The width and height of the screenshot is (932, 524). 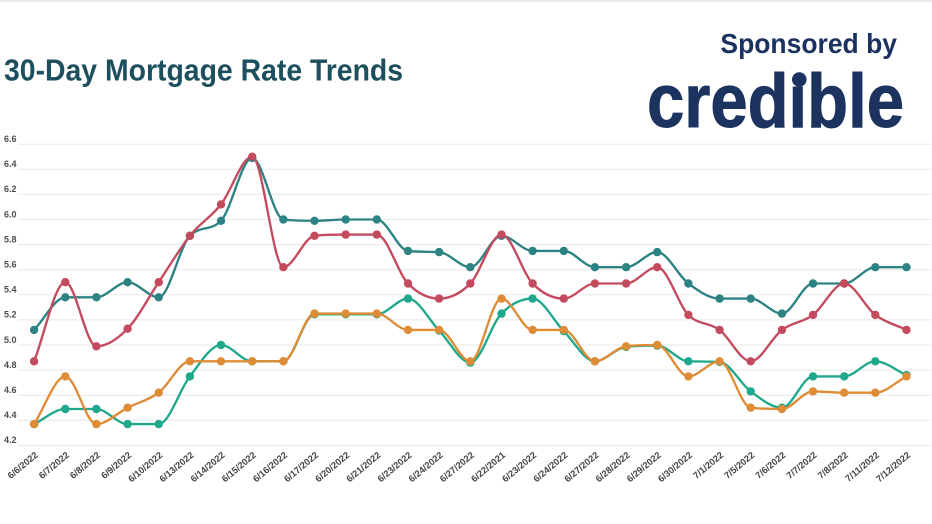 What do you see at coordinates (10, 265) in the screenshot?
I see `svg-text: 5.6` at bounding box center [10, 265].